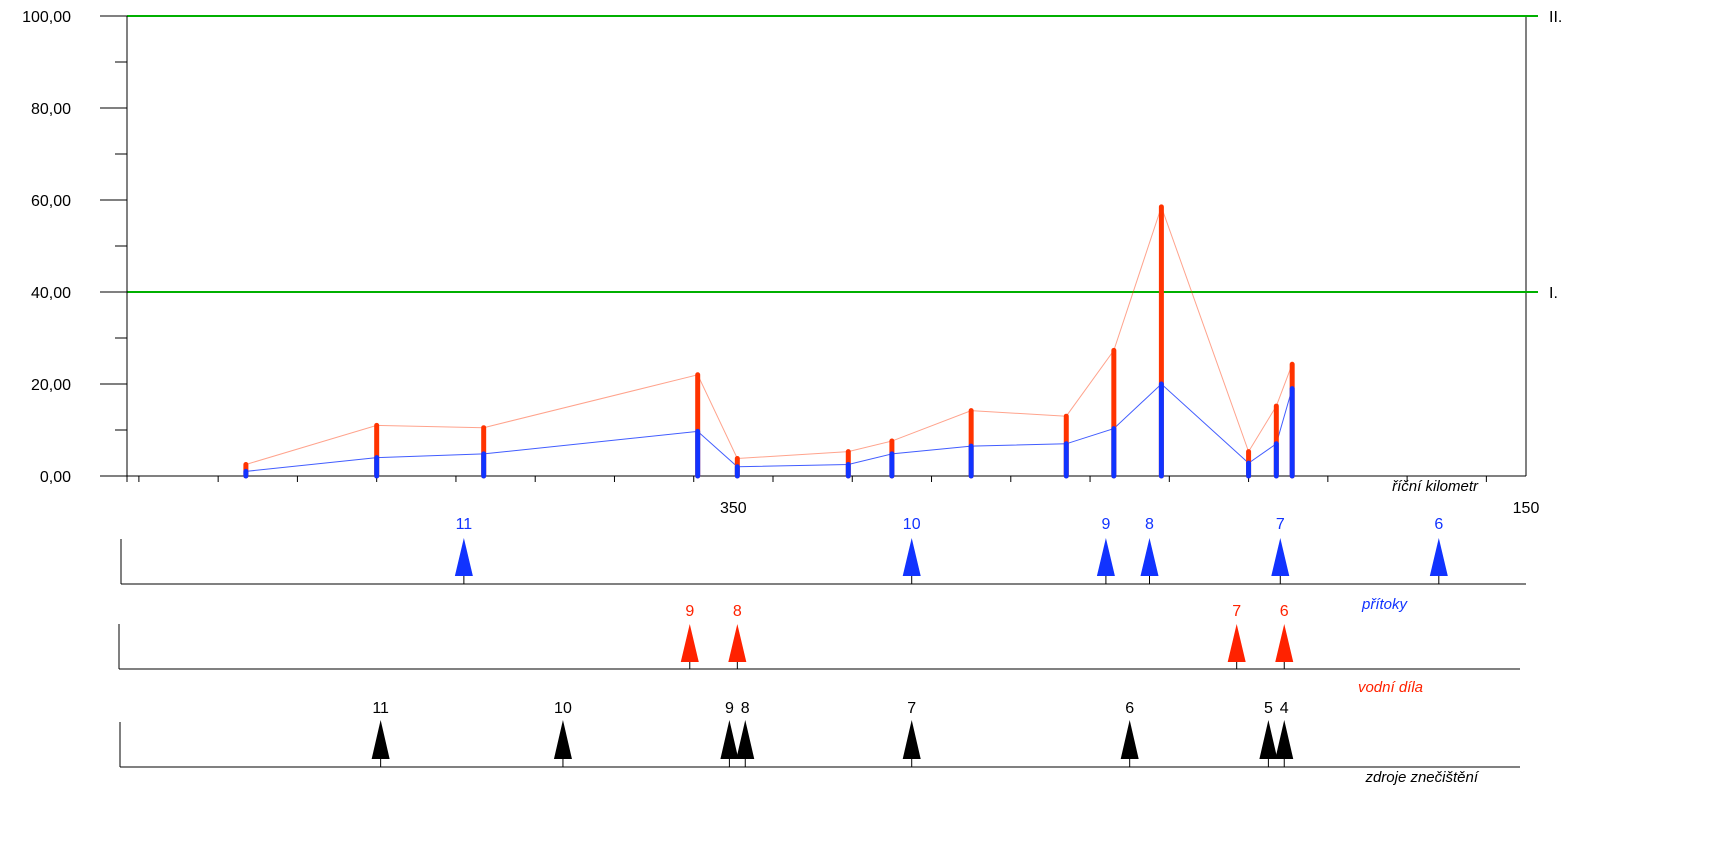 The width and height of the screenshot is (1716, 860). Describe the element at coordinates (1284, 708) in the screenshot. I see `marker-label: 4` at that location.